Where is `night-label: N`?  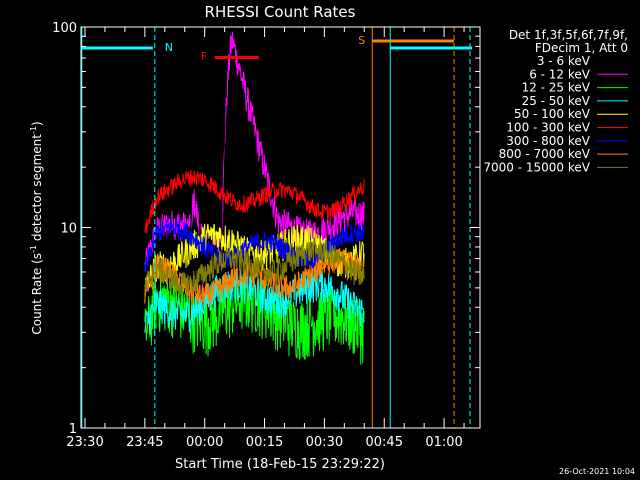 night-label: N is located at coordinates (169, 47).